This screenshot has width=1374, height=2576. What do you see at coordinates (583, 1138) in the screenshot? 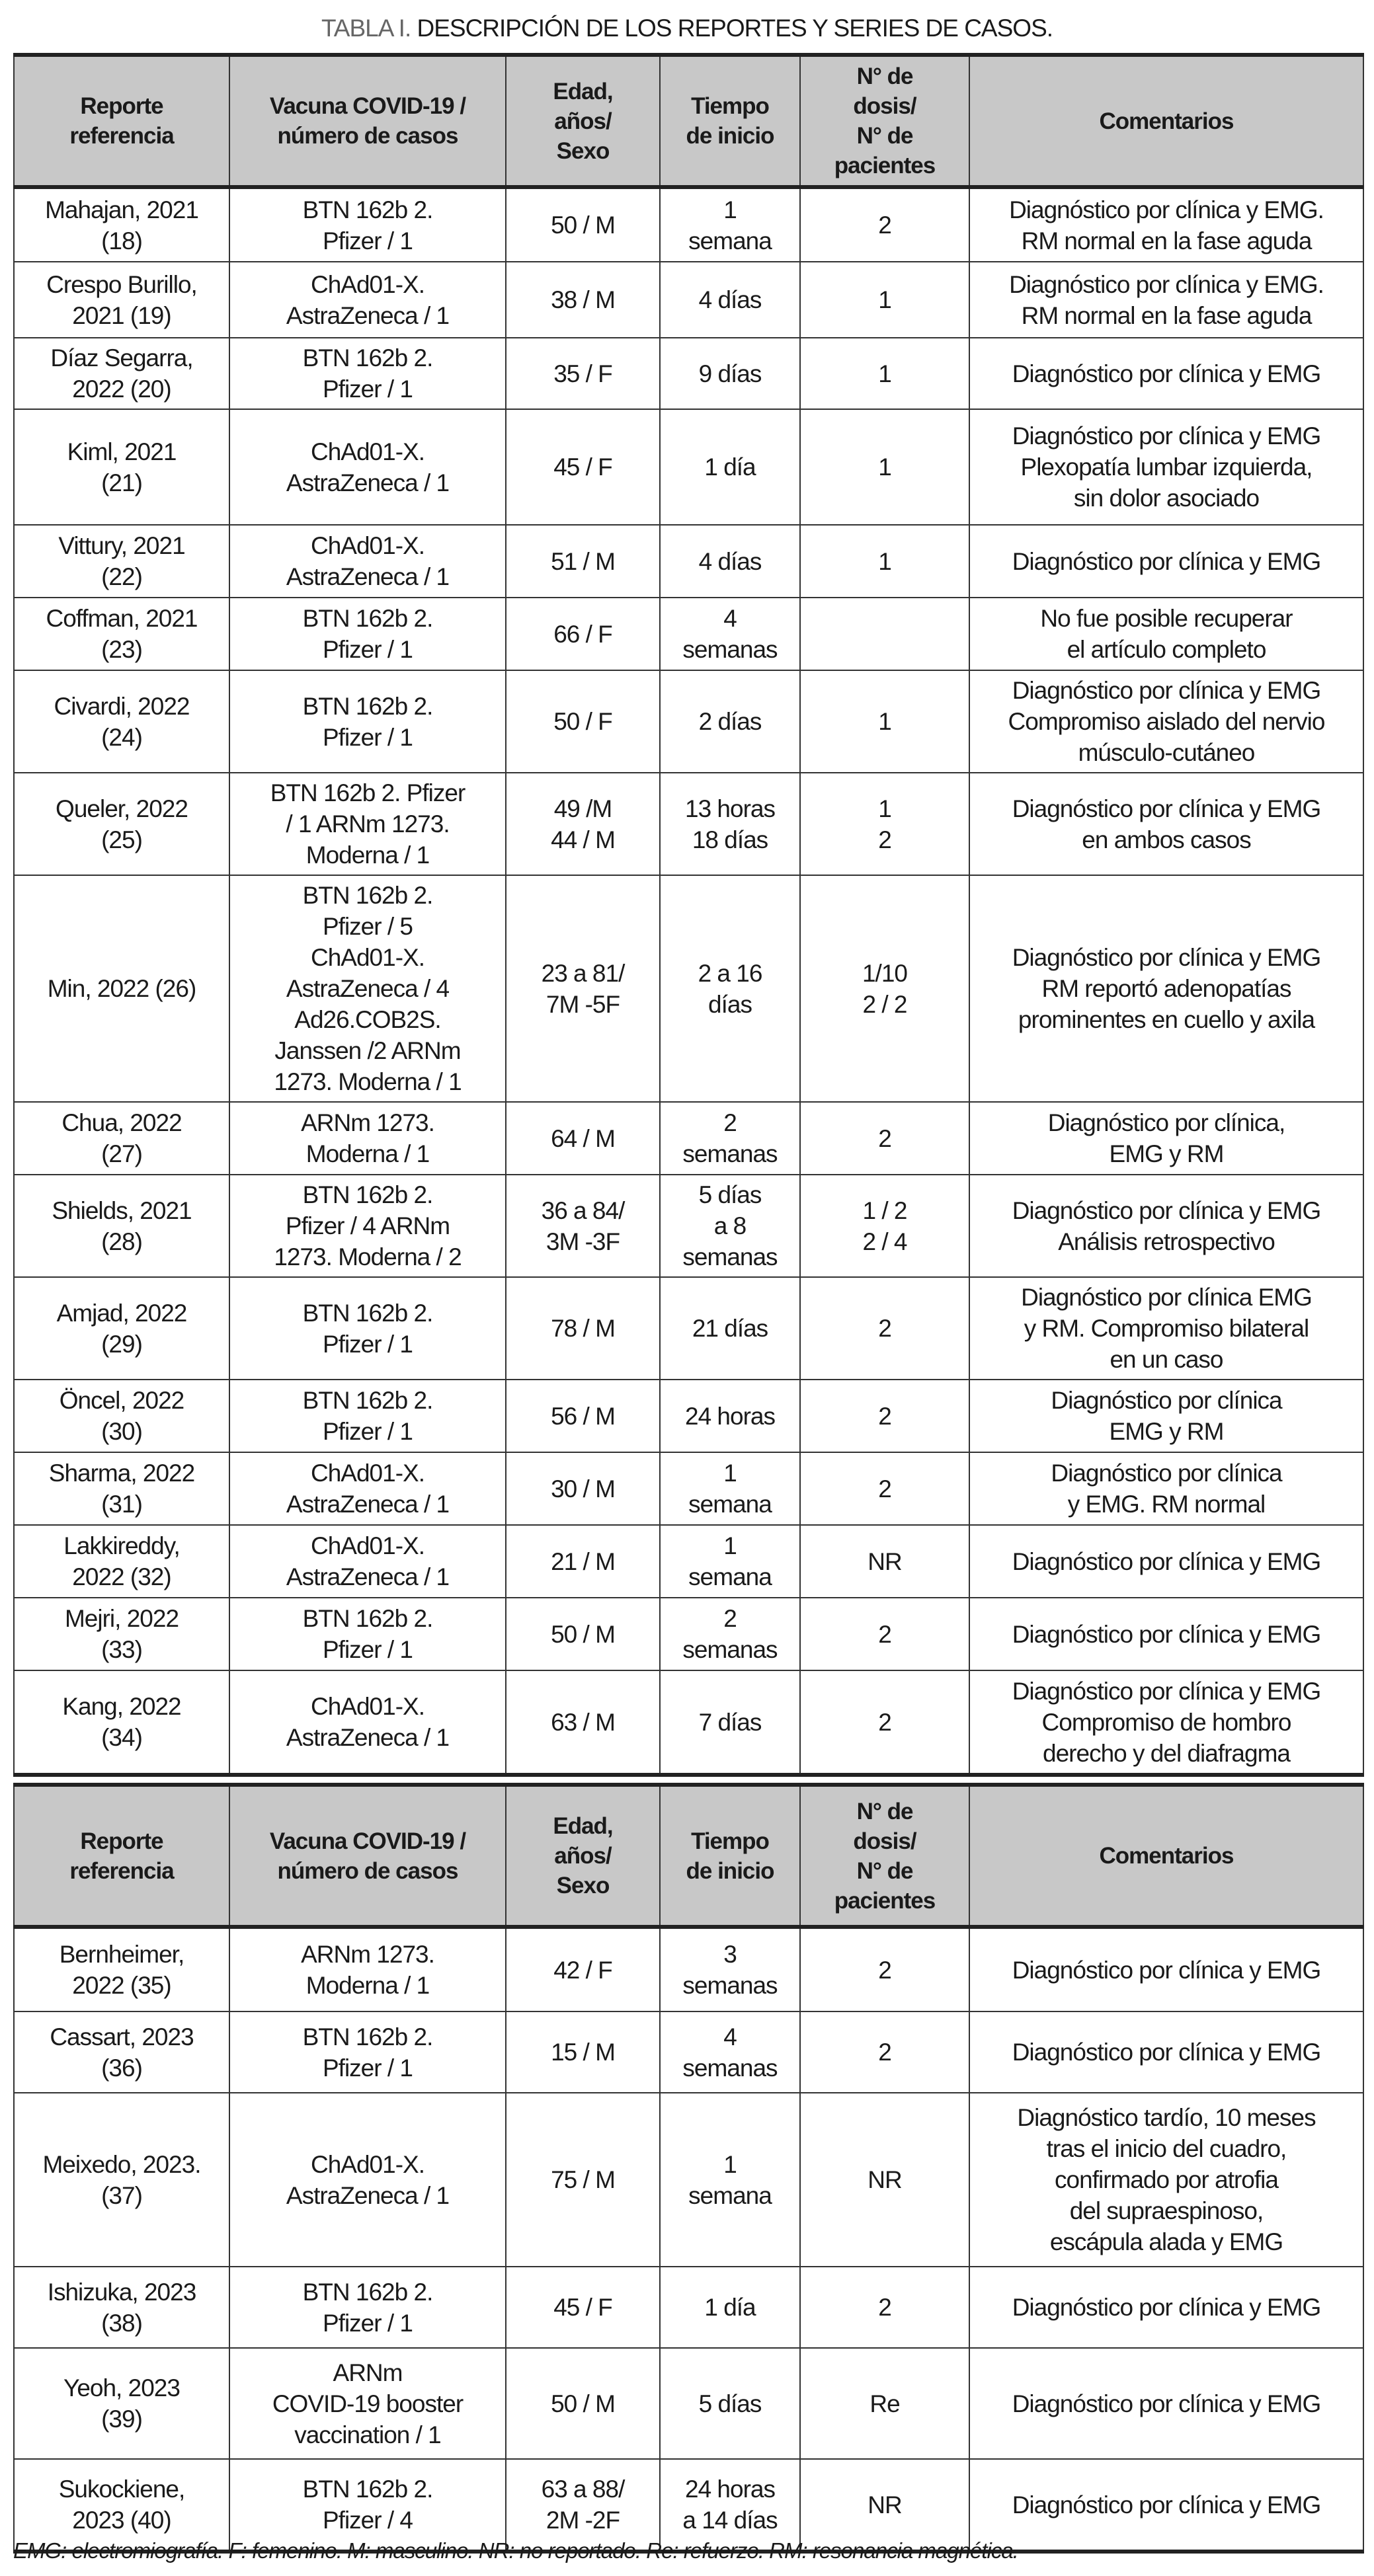
I see `cell-age-sex: 64 / M` at bounding box center [583, 1138].